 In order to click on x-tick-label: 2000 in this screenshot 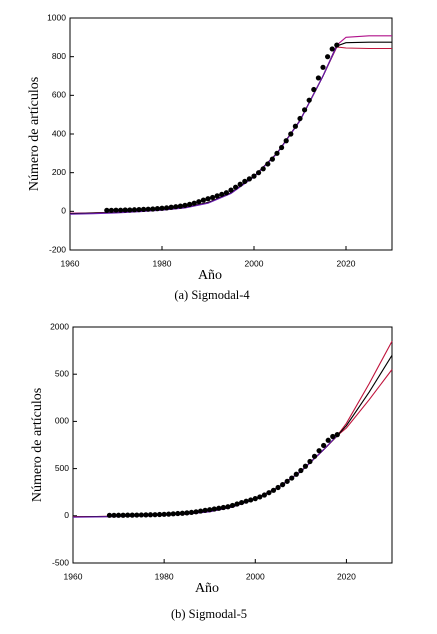, I will do `click(255, 576)`.